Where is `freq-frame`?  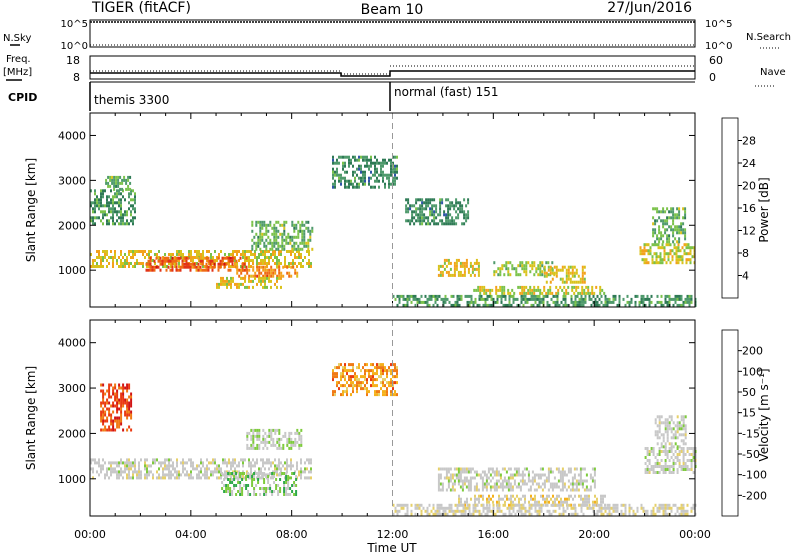
freq-frame is located at coordinates (392, 67).